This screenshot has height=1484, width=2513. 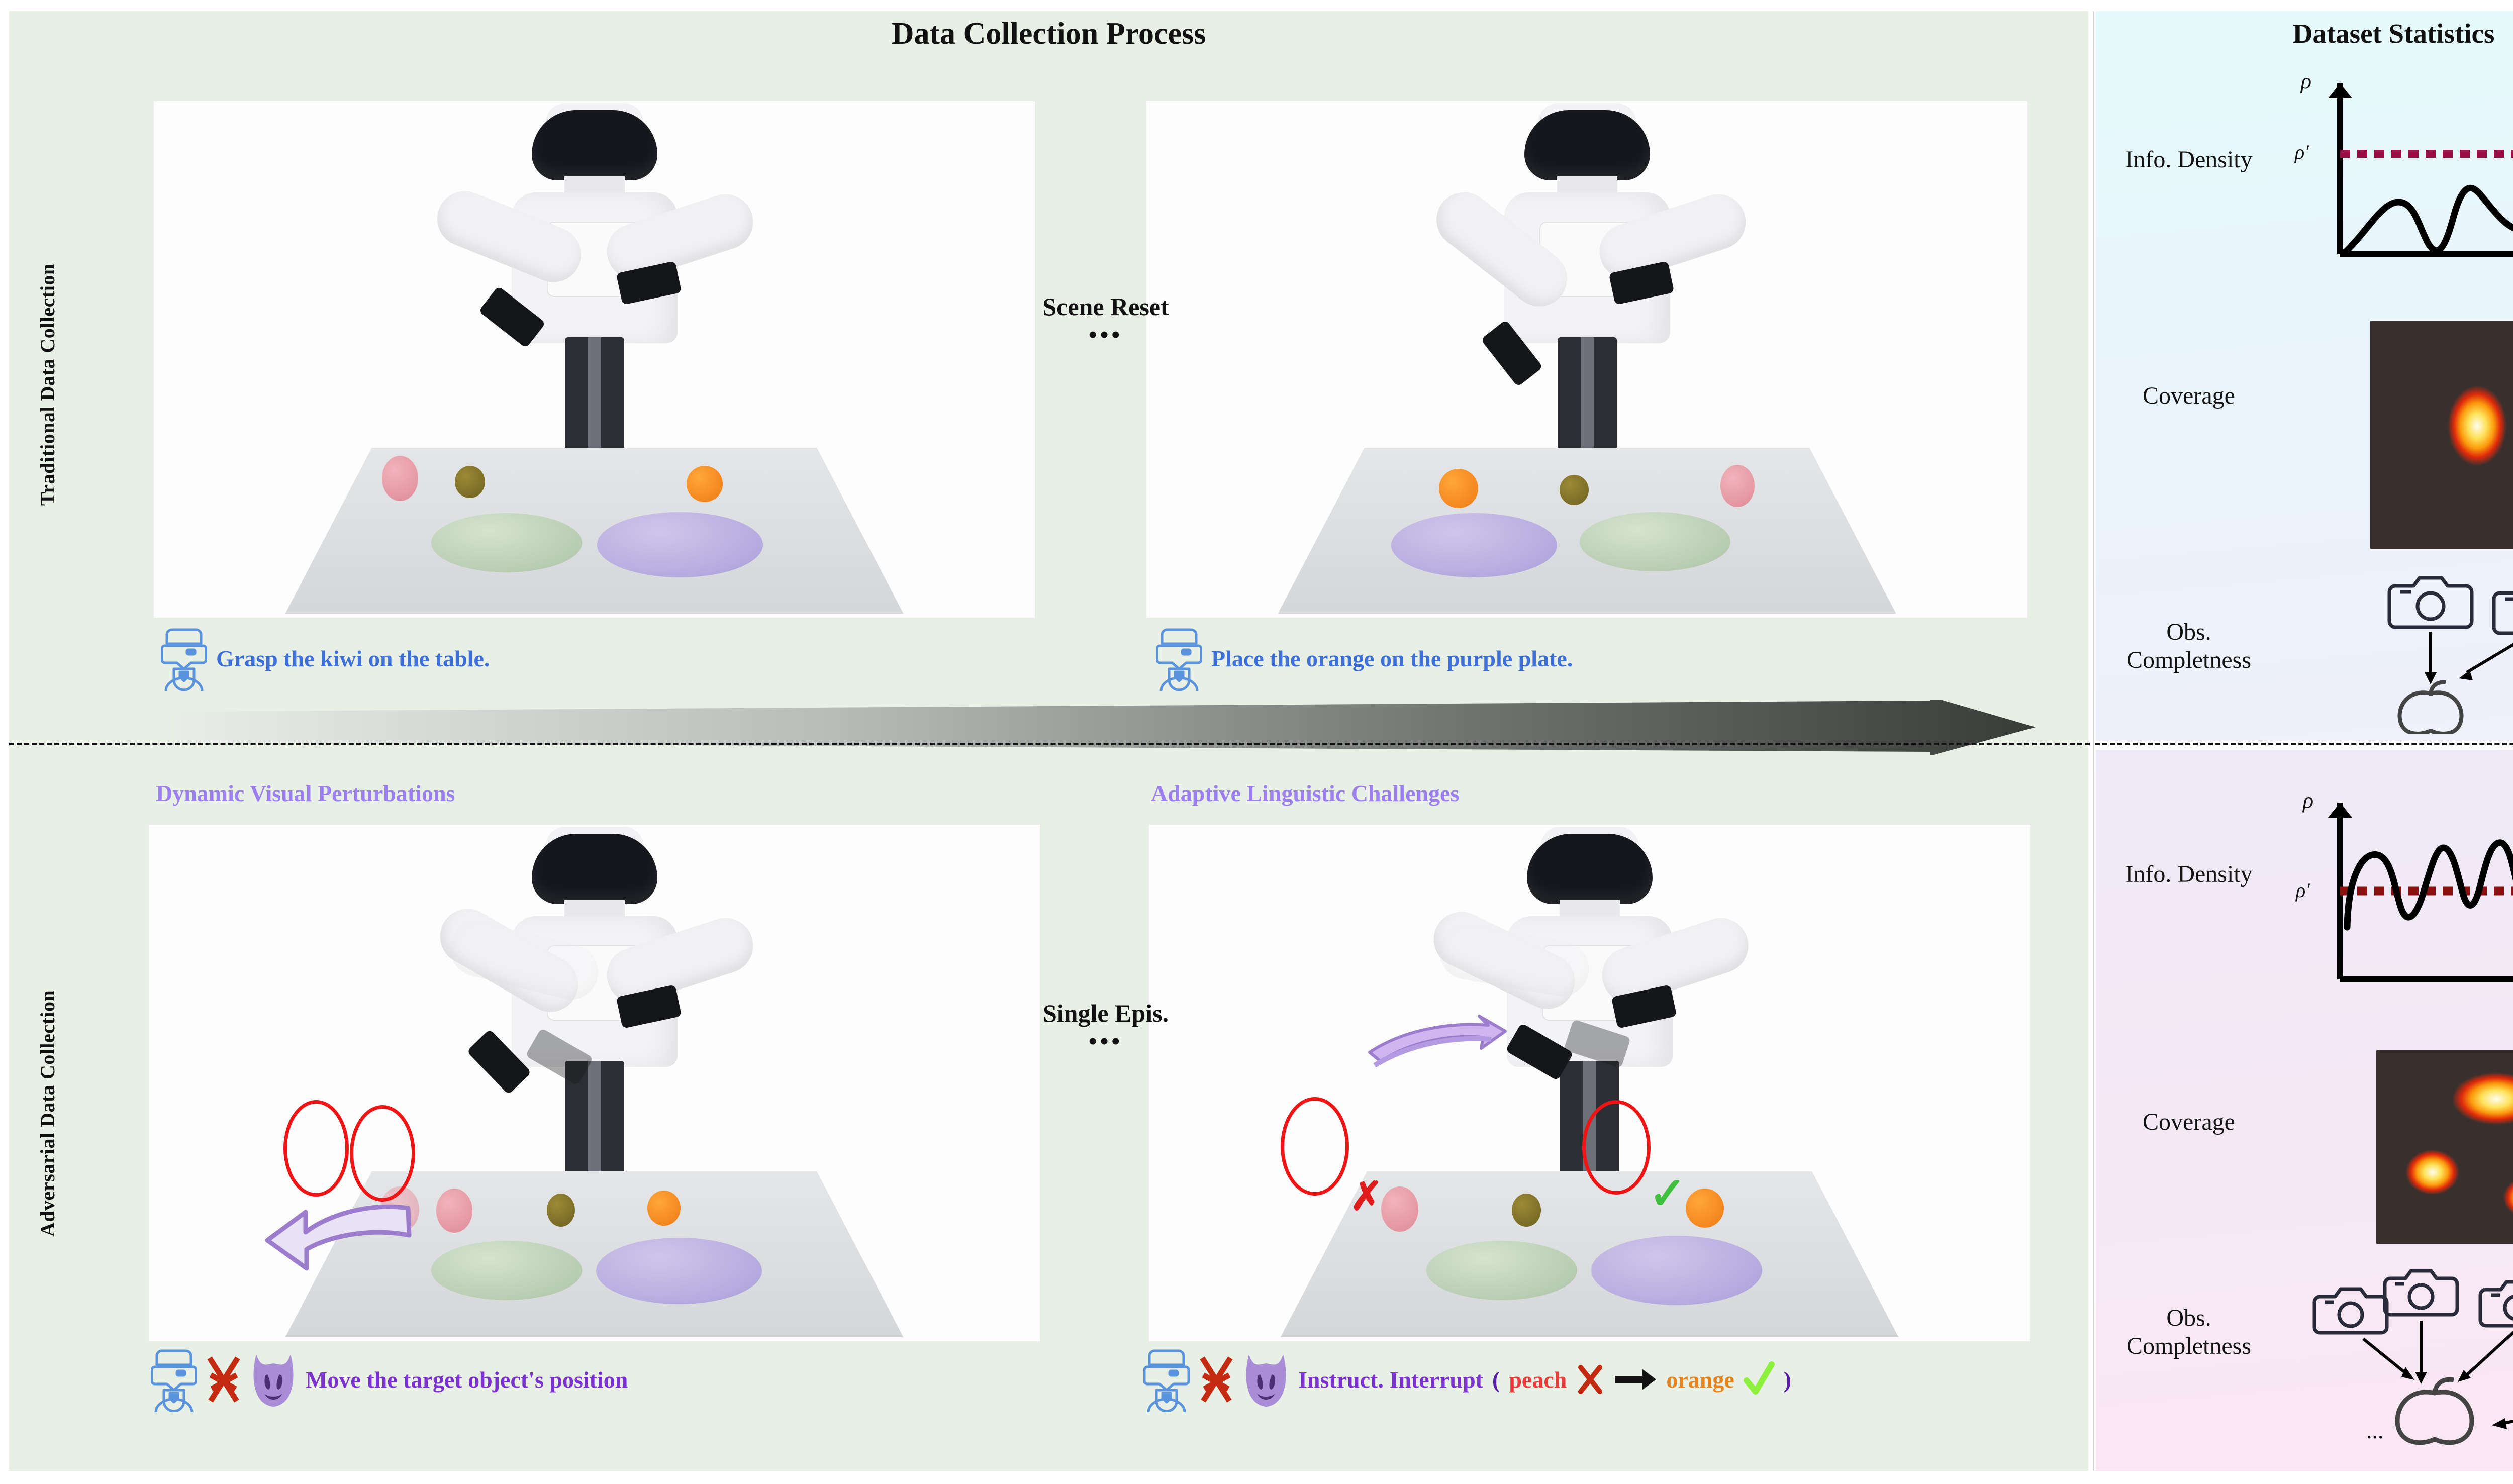 What do you see at coordinates (1788, 1379) in the screenshot?
I see `caption-paren-close: )` at bounding box center [1788, 1379].